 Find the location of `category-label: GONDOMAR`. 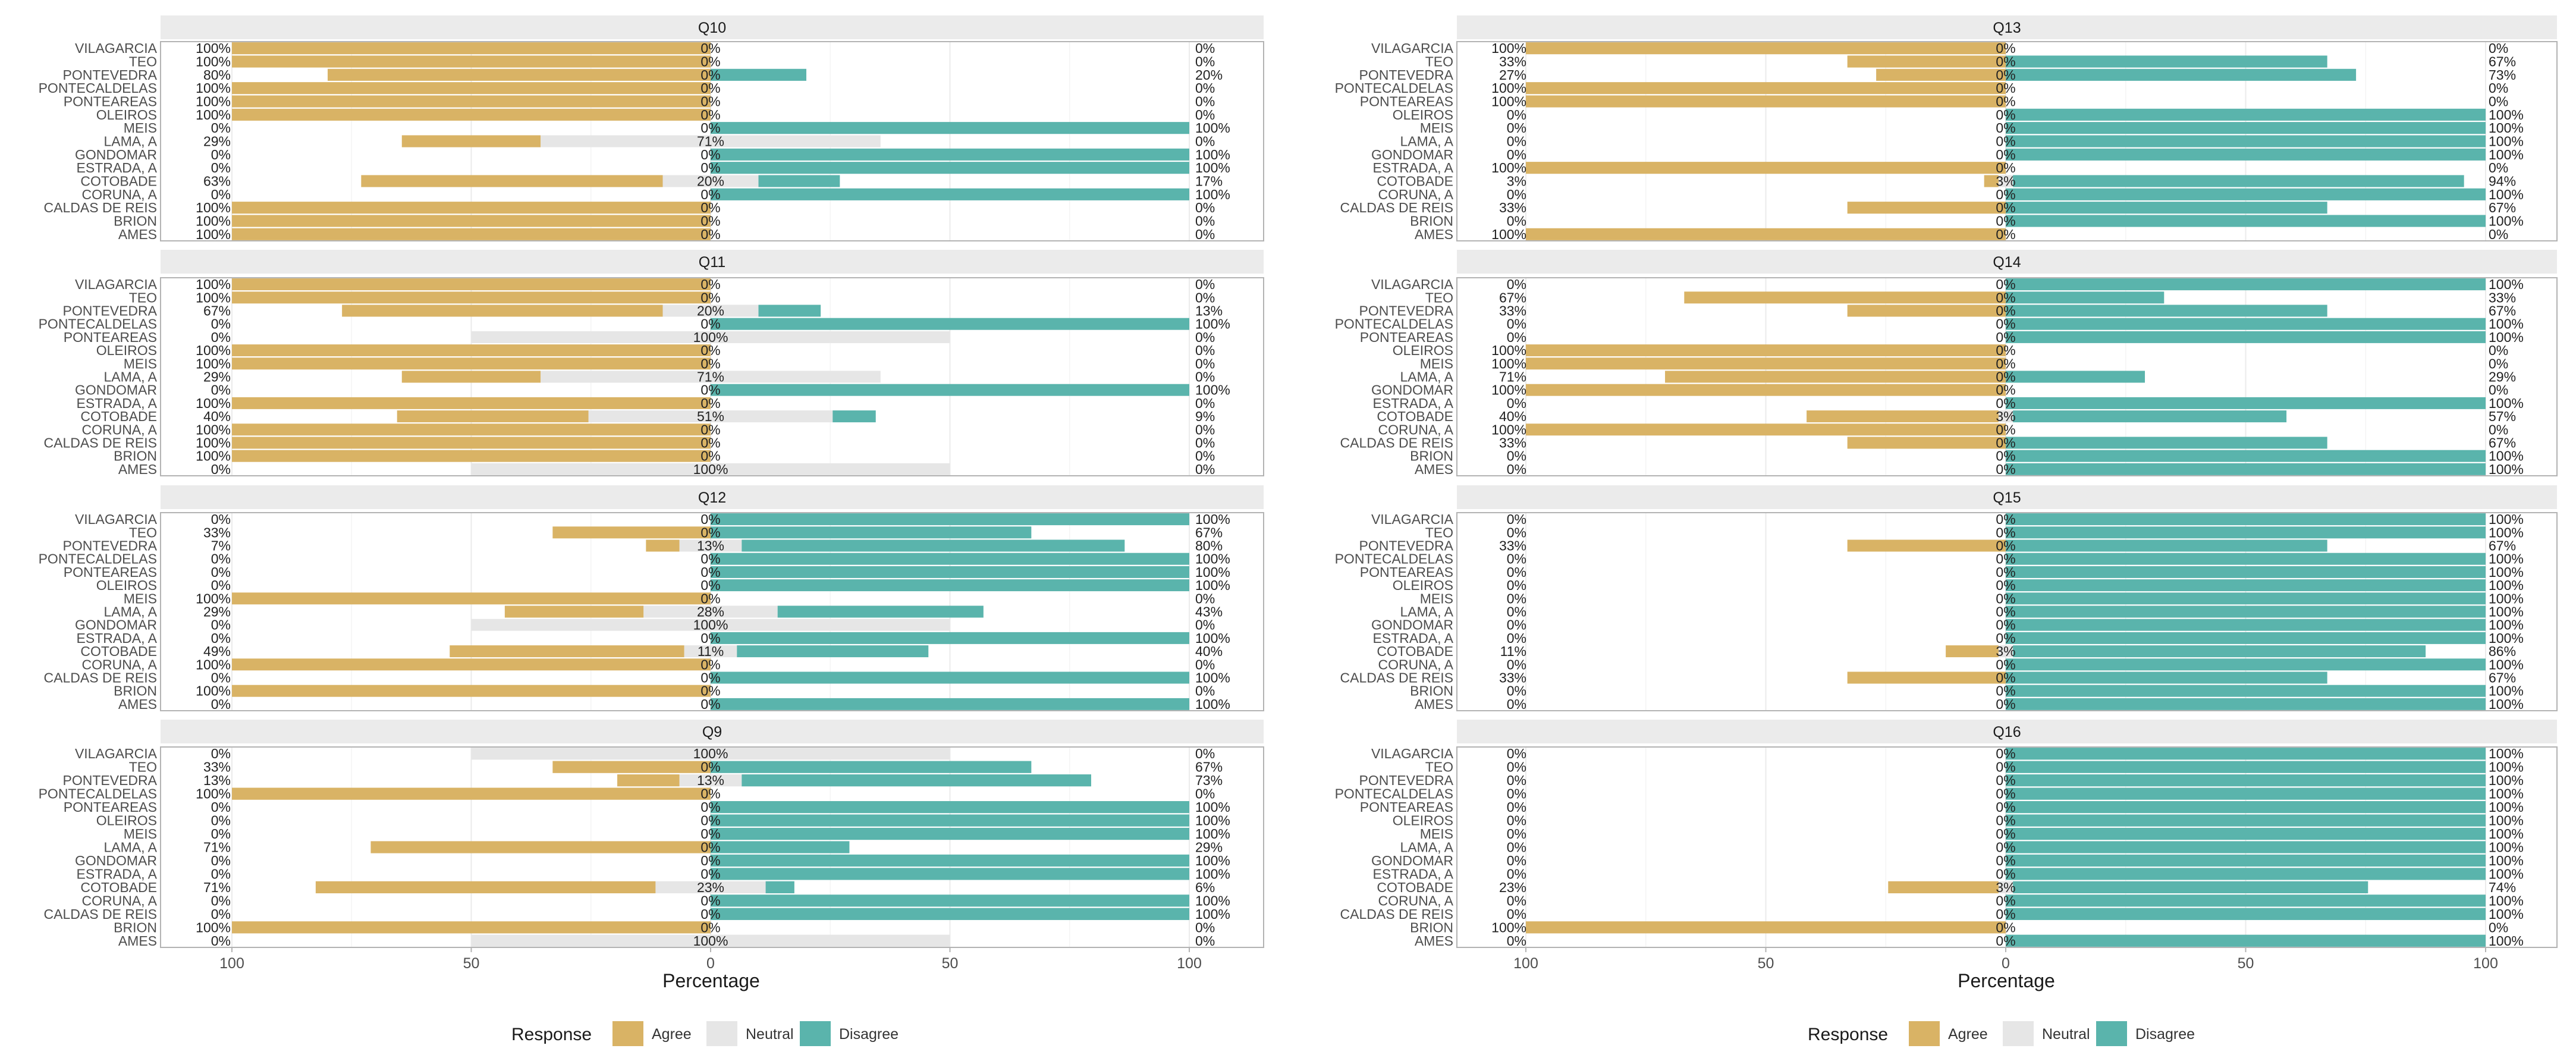

category-label: GONDOMAR is located at coordinates (1412, 390).